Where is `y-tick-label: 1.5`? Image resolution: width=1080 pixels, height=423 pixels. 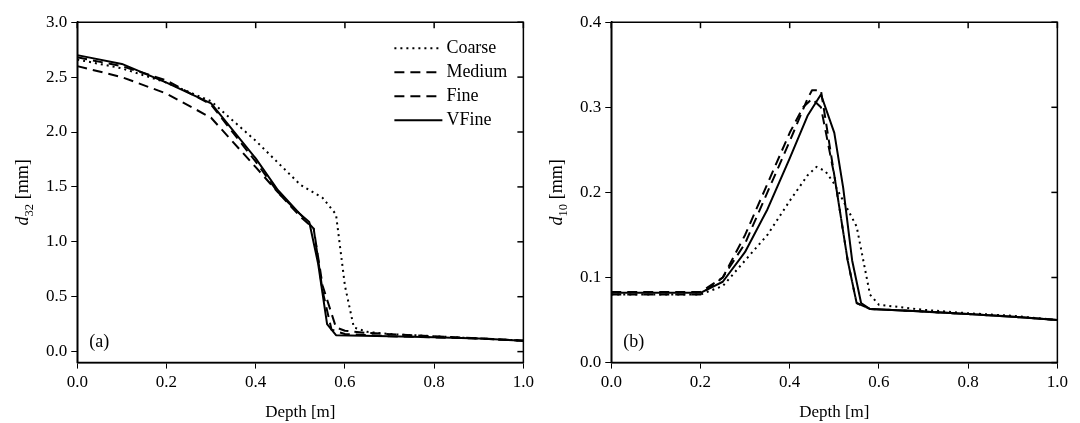 y-tick-label: 1.5 is located at coordinates (57, 186).